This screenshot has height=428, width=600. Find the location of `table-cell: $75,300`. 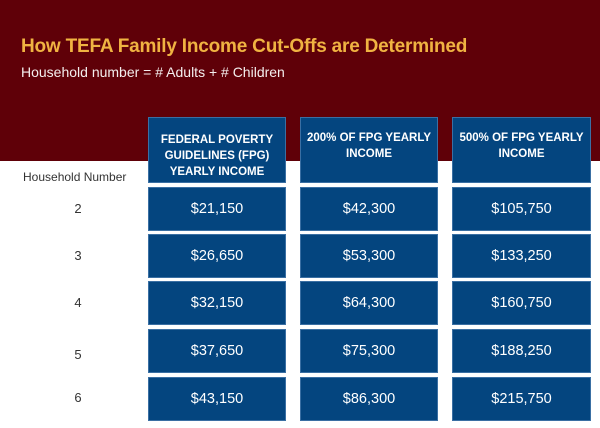

table-cell: $75,300 is located at coordinates (369, 351).